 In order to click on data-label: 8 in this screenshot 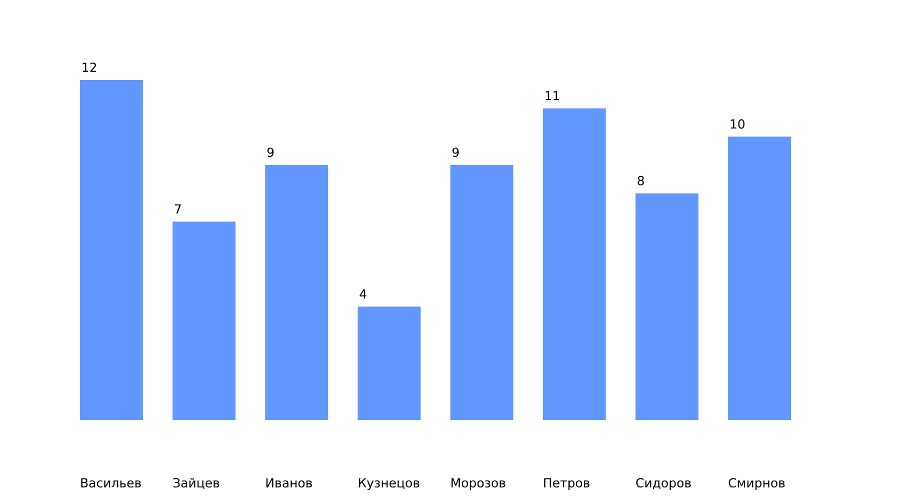, I will do `click(641, 181)`.